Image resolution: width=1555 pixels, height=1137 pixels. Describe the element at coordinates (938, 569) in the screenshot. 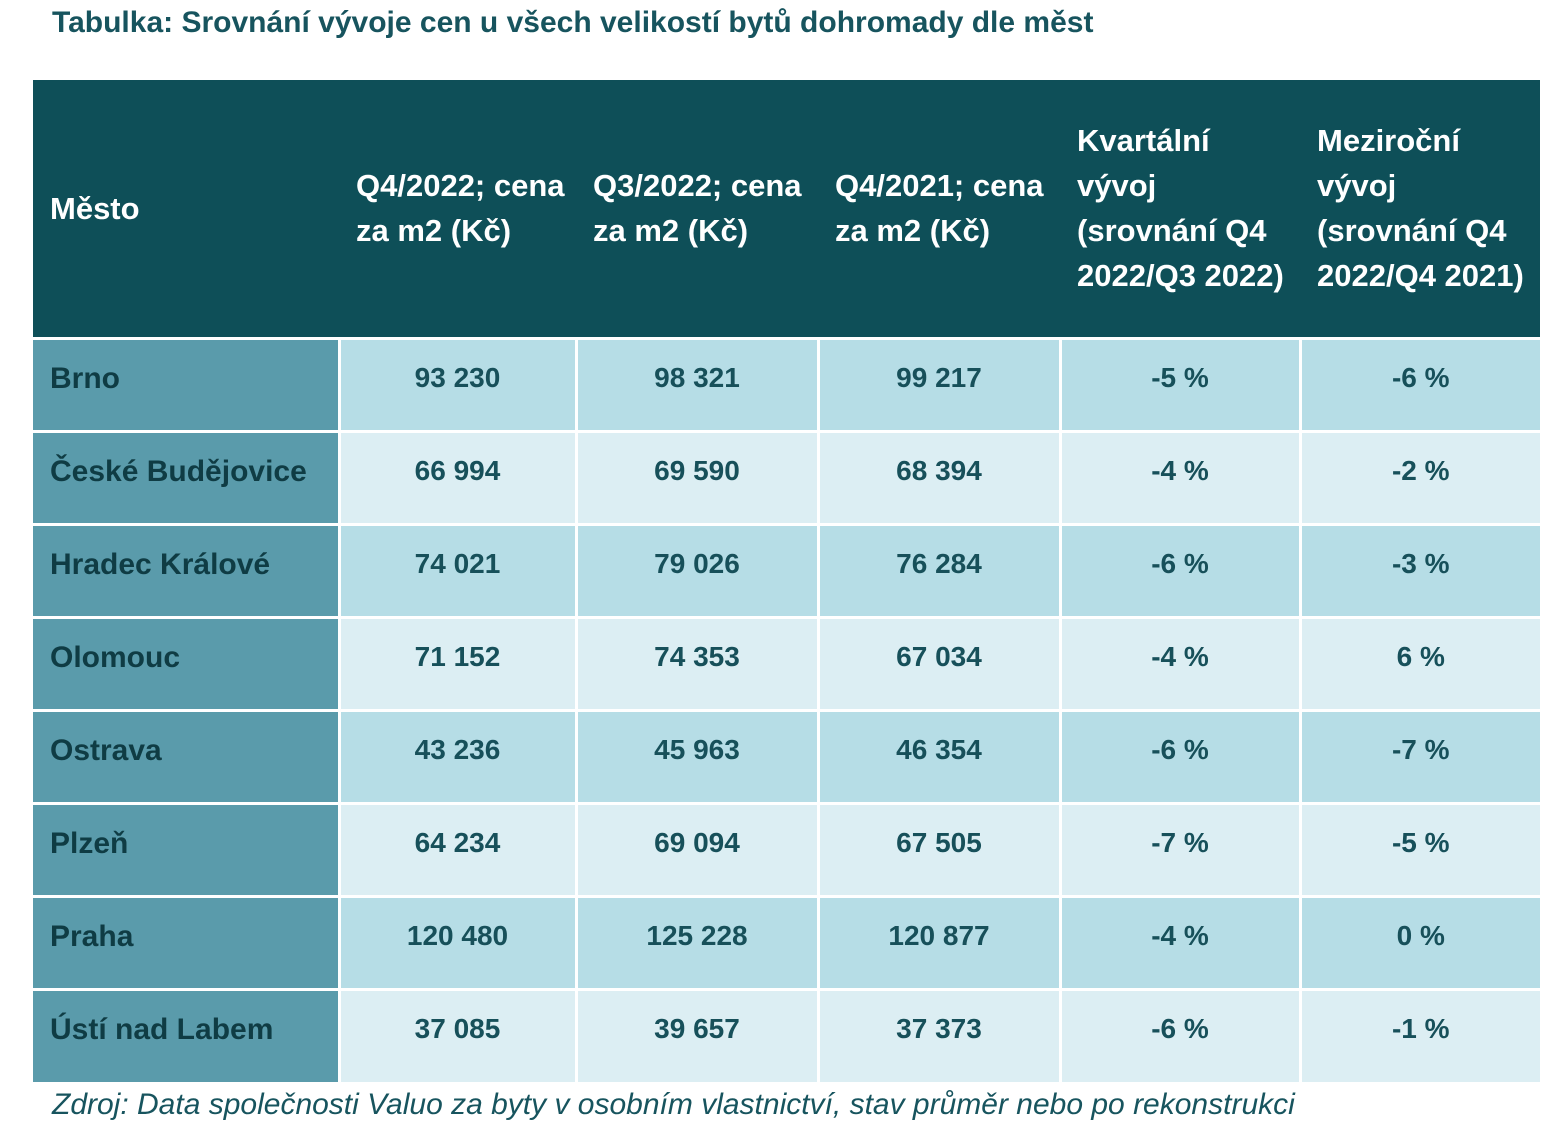

I see `price-q4-2021-cell: 76 284` at that location.